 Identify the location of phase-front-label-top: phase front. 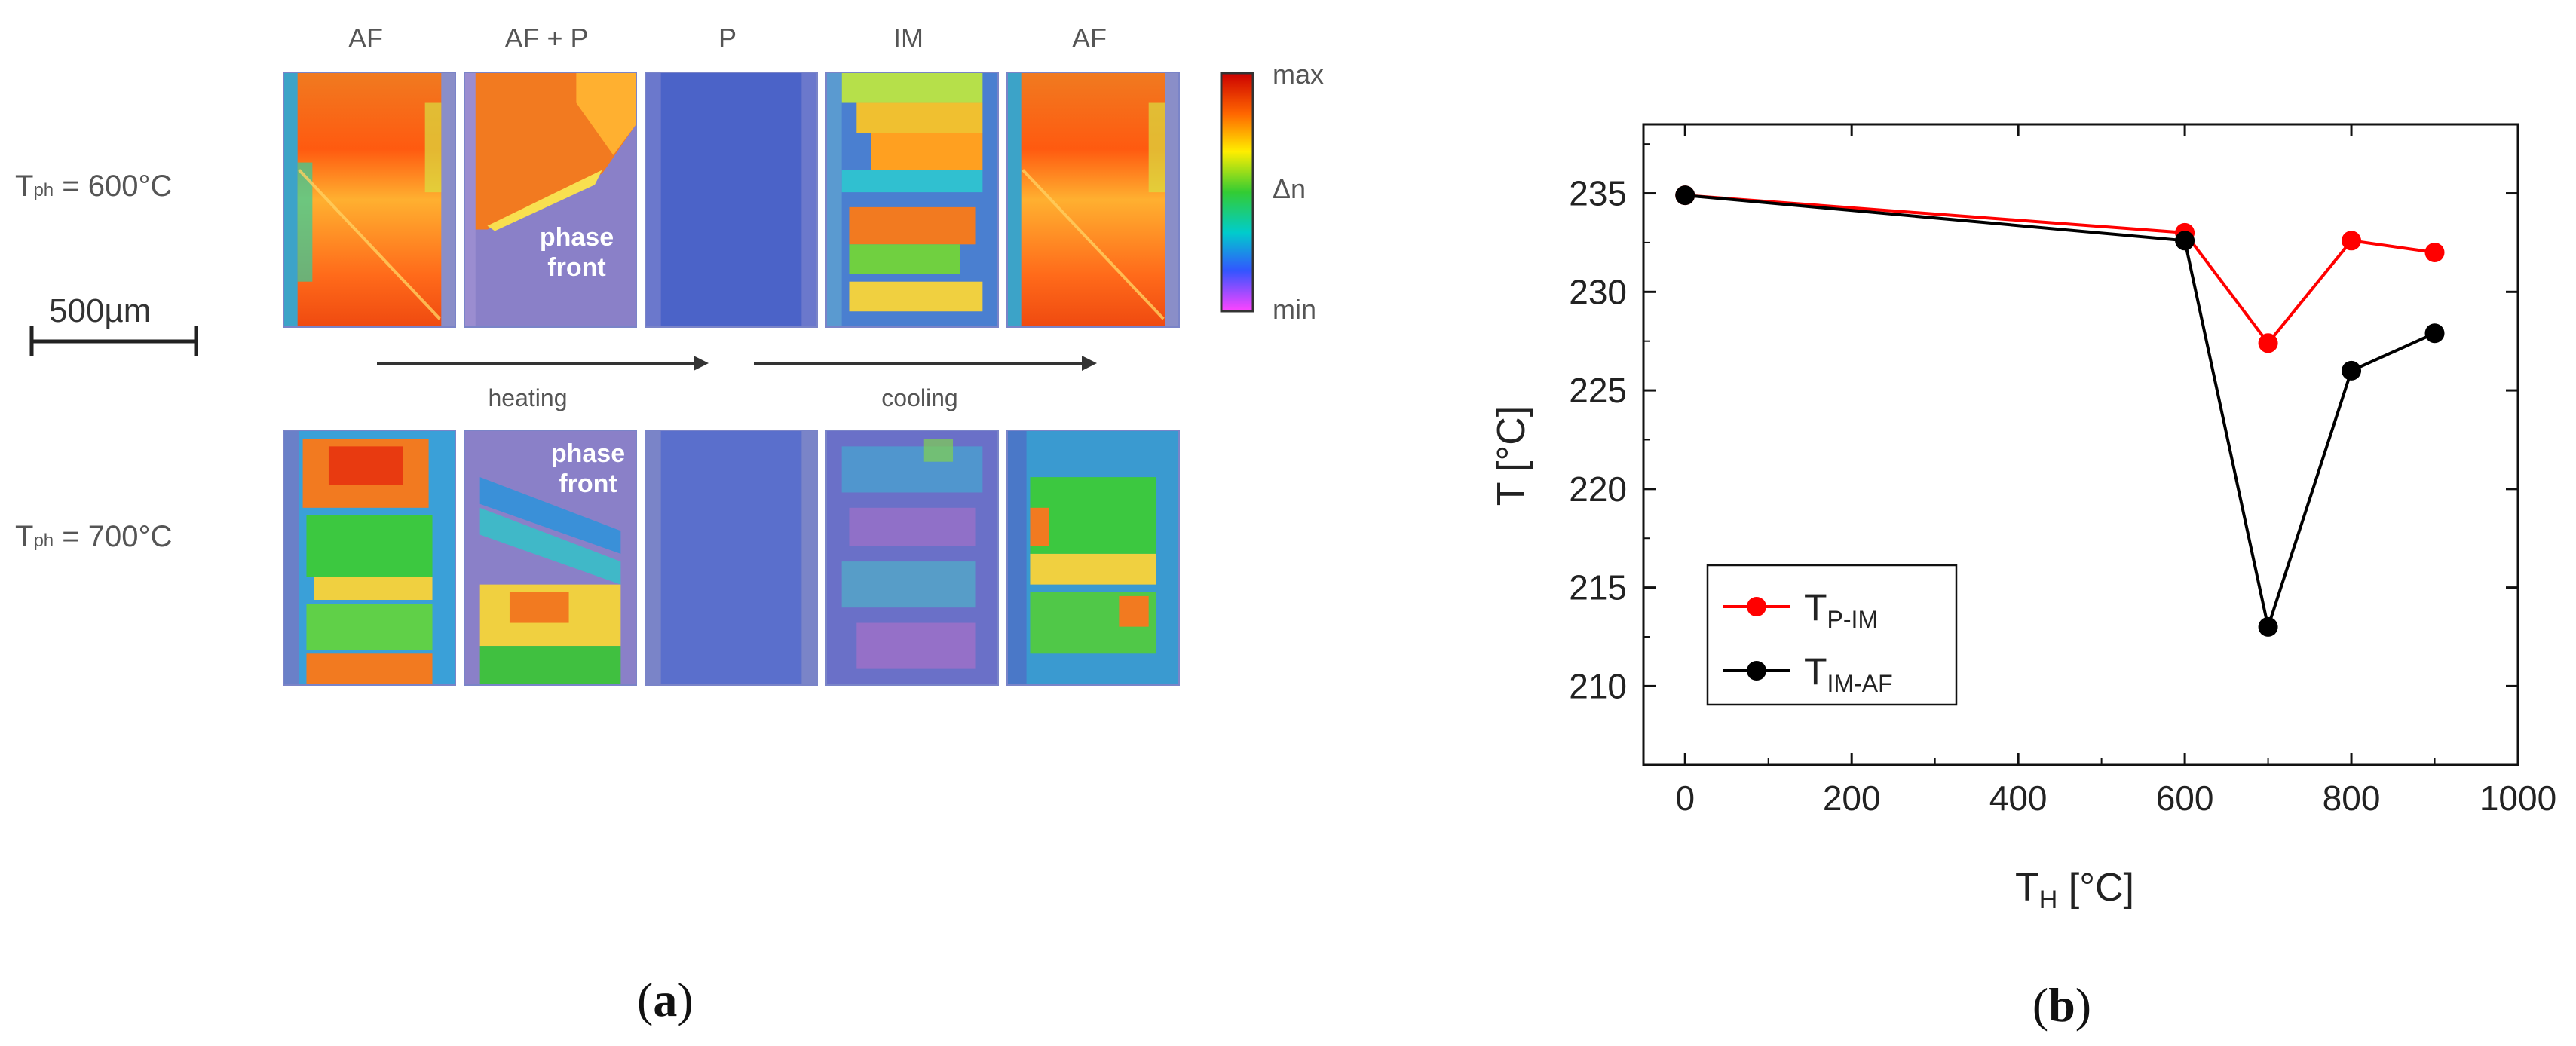
(576, 252).